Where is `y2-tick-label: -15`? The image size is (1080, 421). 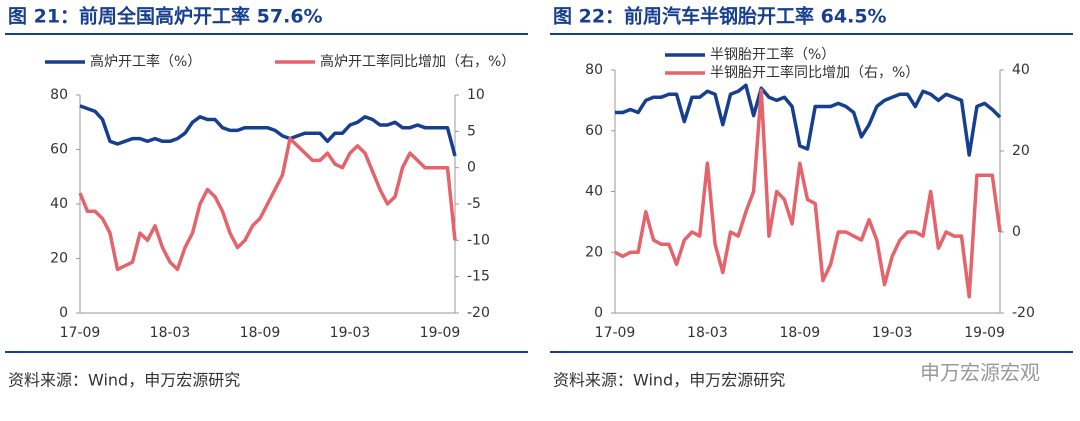 y2-tick-label: -15 is located at coordinates (478, 277).